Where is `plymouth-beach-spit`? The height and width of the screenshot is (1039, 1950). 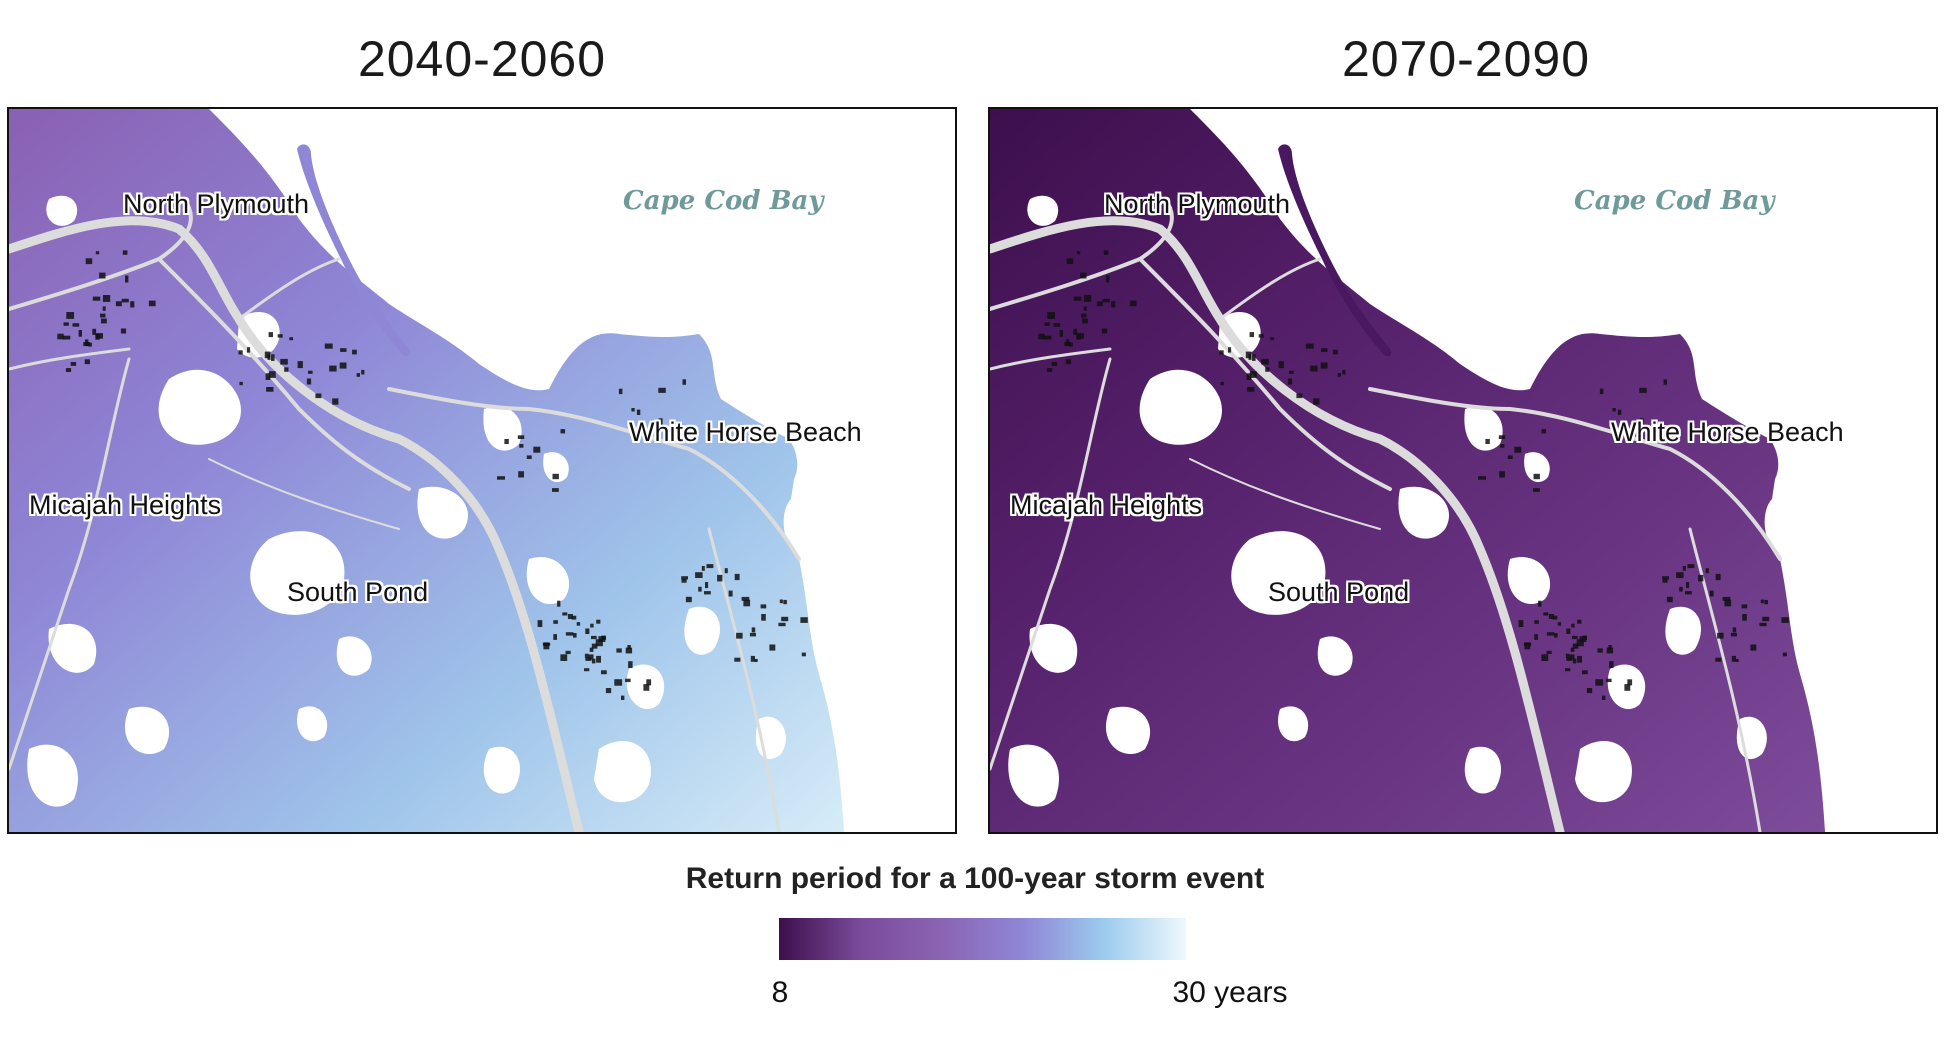 plymouth-beach-spit is located at coordinates (1335, 250).